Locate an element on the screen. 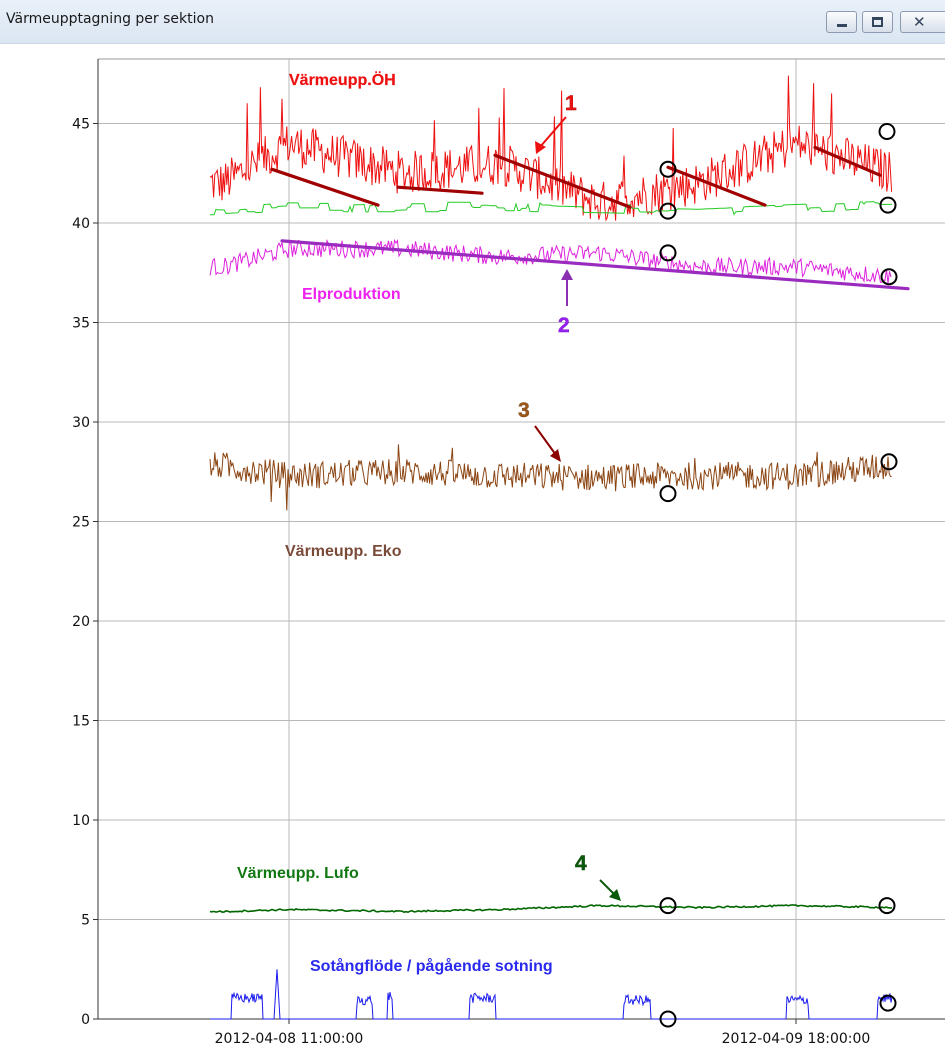 The width and height of the screenshot is (945, 1055). y-tick-label: 0 is located at coordinates (85, 1020).